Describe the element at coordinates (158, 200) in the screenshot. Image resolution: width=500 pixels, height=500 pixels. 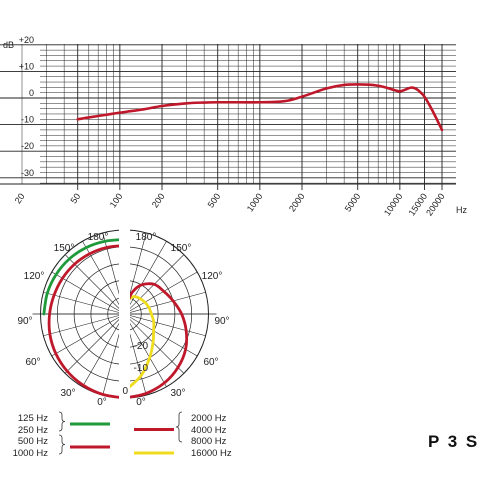
I see `x-tick-label: 200` at that location.